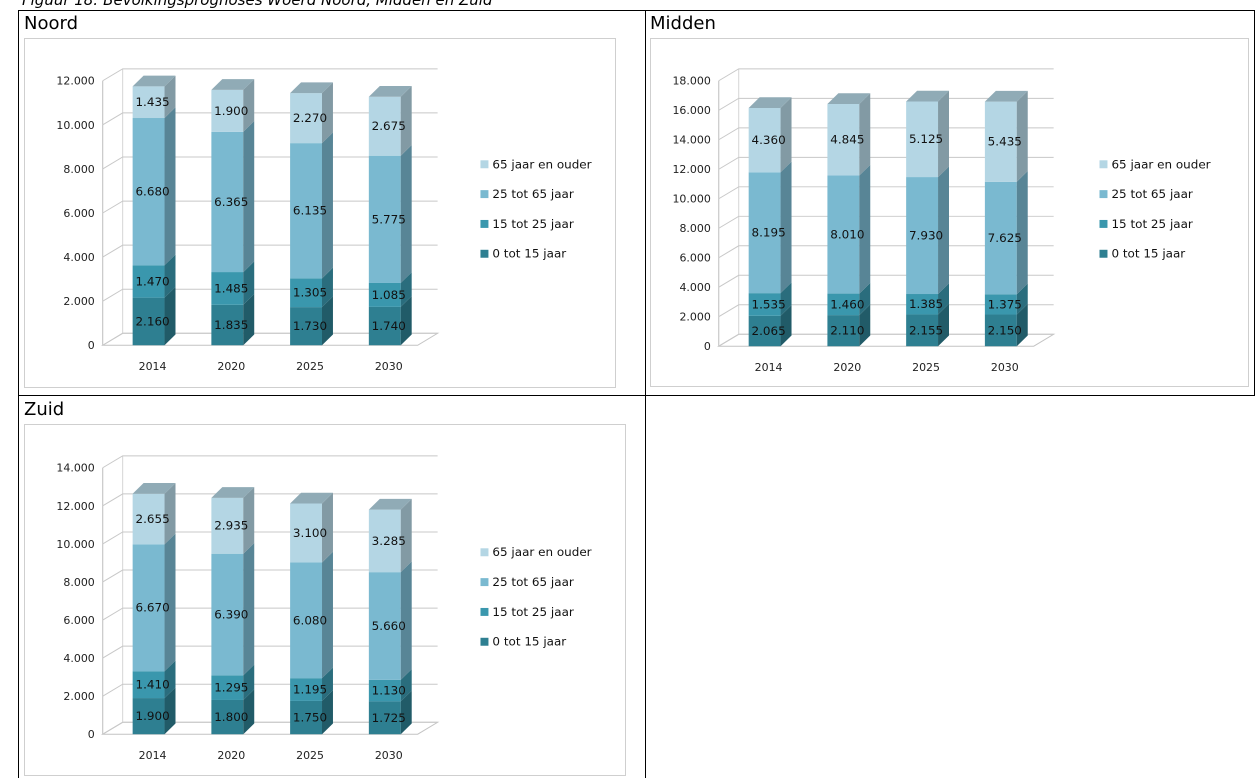  What do you see at coordinates (1151, 194) in the screenshot?
I see `chart-midden-legend-label: 25 tot 65 jaar` at bounding box center [1151, 194].